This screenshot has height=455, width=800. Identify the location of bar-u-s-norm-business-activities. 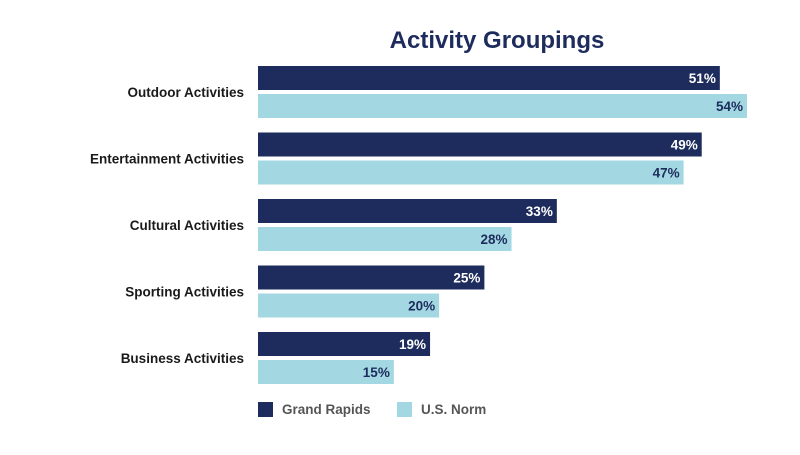
(326, 372).